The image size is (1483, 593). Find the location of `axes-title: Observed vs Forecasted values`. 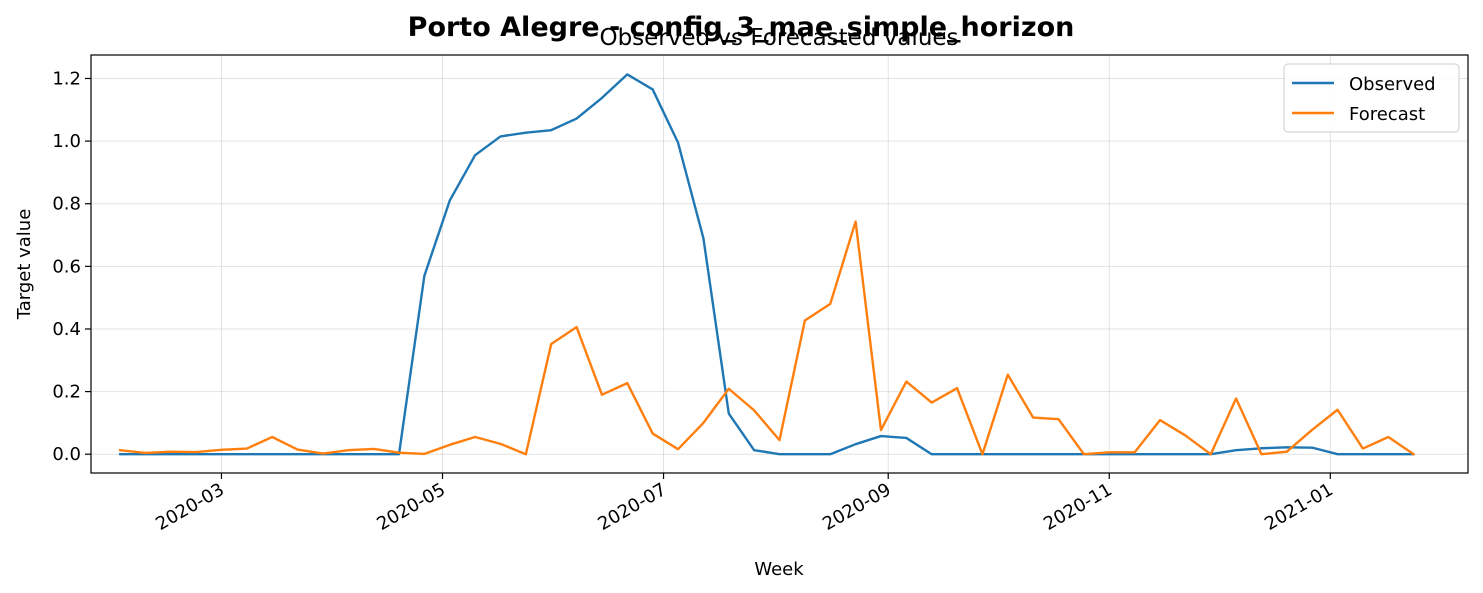

axes-title: Observed vs Forecasted values is located at coordinates (778, 38).